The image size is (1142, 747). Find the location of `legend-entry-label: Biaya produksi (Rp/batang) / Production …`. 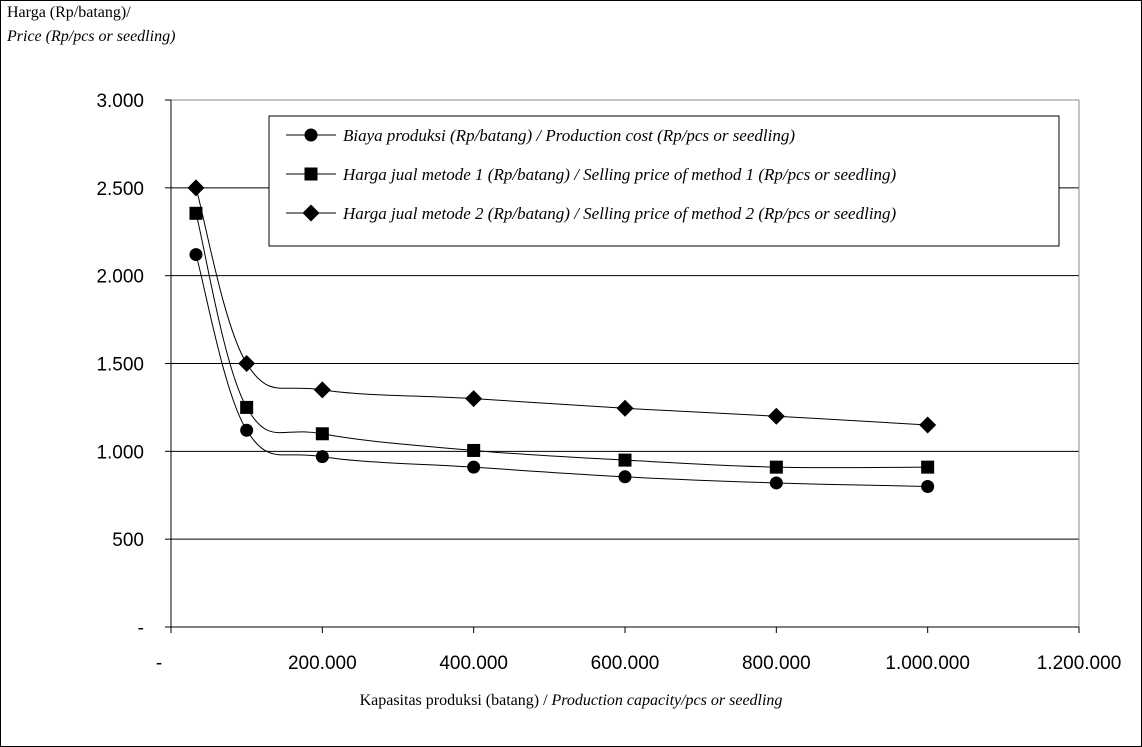

legend-entry-label: Biaya produksi (Rp/batang) / Production … is located at coordinates (569, 135).